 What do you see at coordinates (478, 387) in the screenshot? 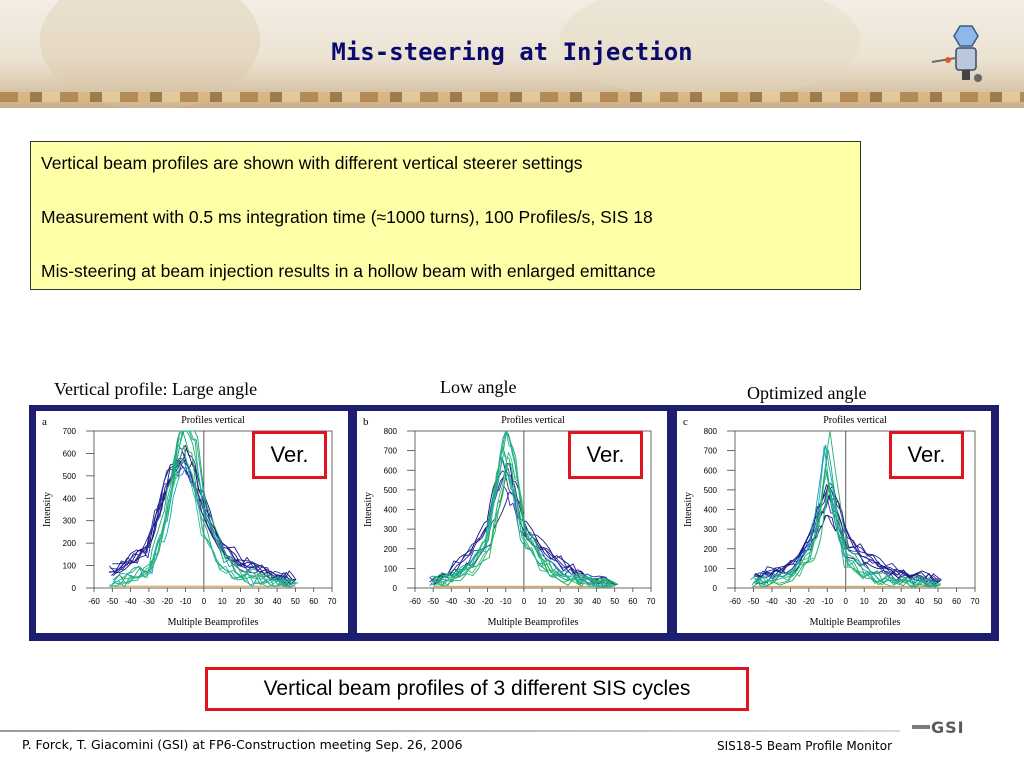
I see `caption-low-angle: Low angle` at bounding box center [478, 387].